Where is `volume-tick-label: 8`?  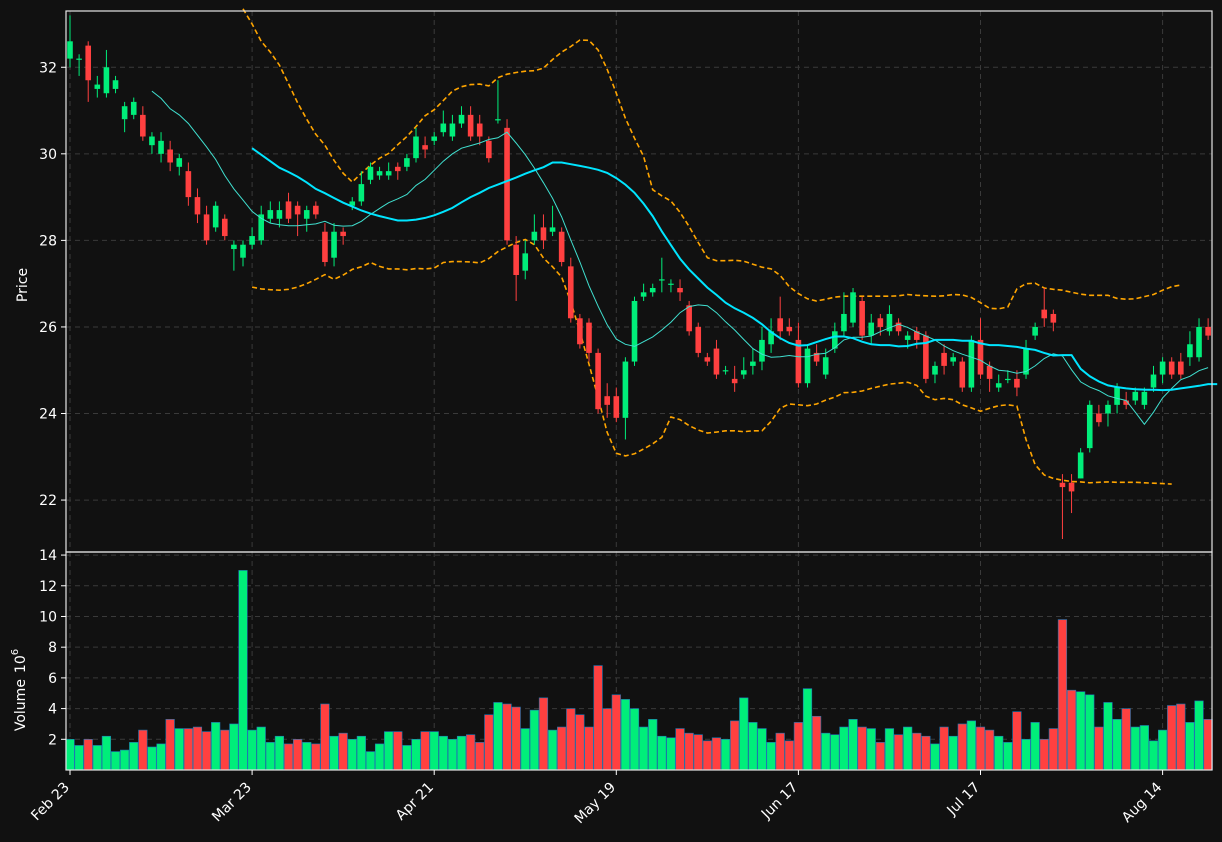
volume-tick-label: 8 is located at coordinates (52, 648).